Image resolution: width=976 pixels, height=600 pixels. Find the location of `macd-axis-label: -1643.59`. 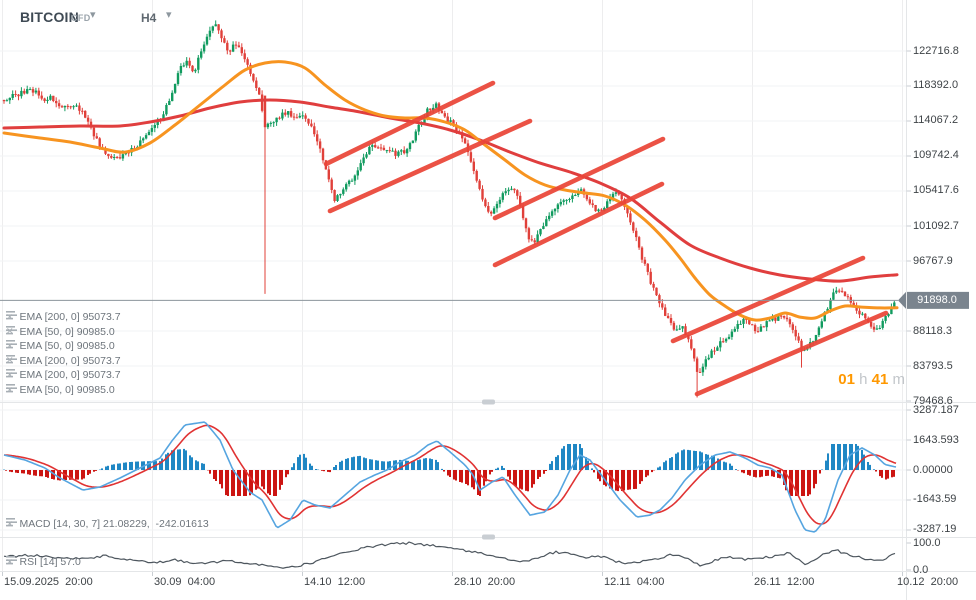

macd-axis-label: -1643.59 is located at coordinates (935, 499).